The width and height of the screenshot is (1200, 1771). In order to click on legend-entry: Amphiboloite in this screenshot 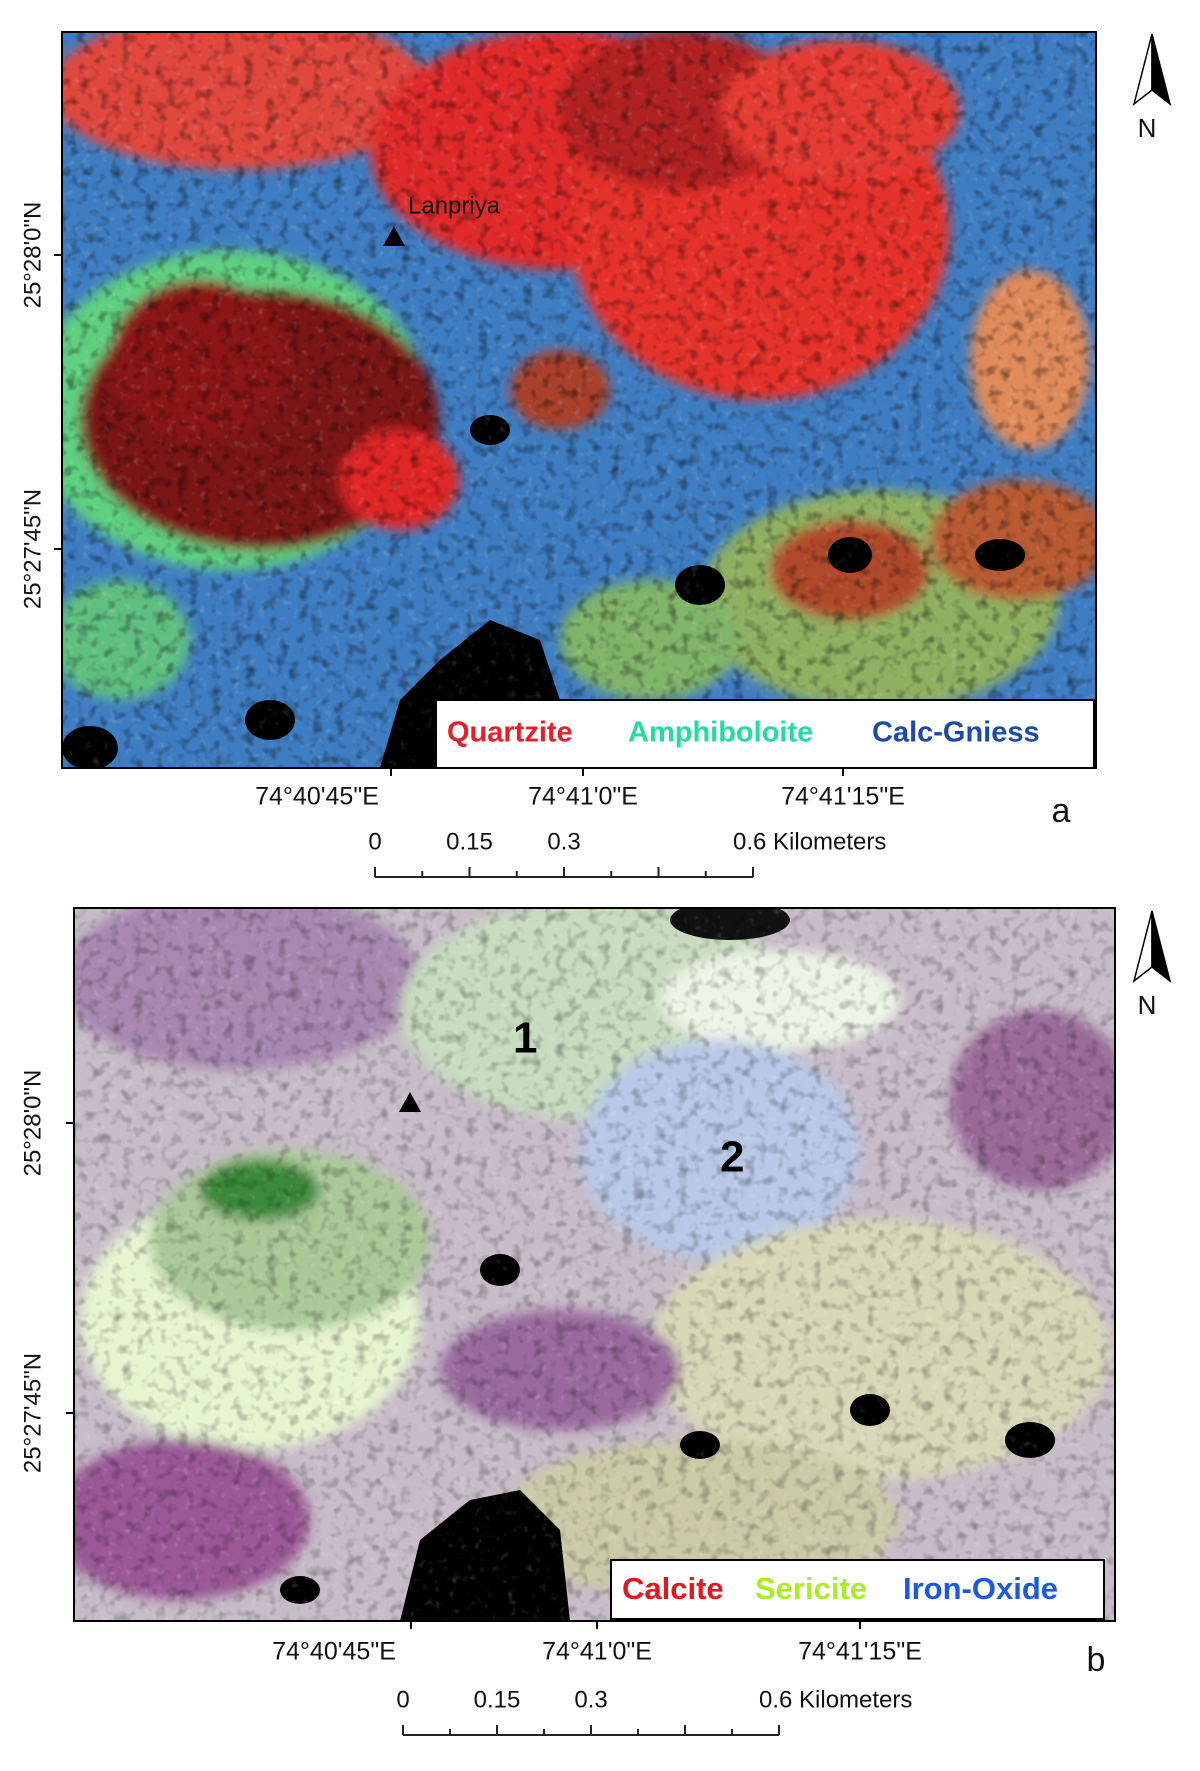, I will do `click(720, 733)`.